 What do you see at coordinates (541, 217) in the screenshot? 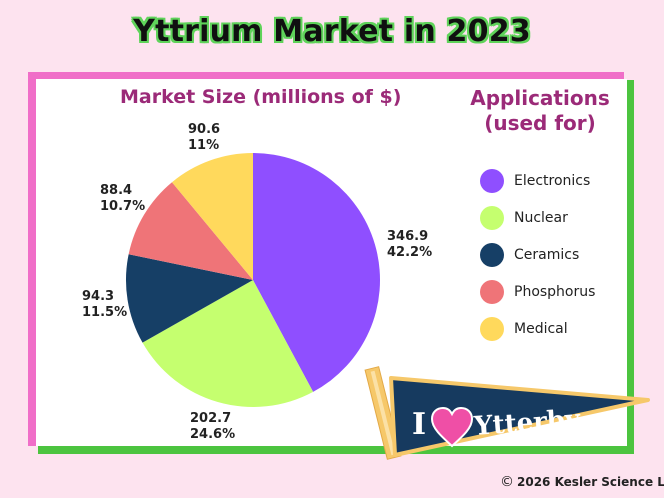
I see `legend-label: Nuclear` at bounding box center [541, 217].